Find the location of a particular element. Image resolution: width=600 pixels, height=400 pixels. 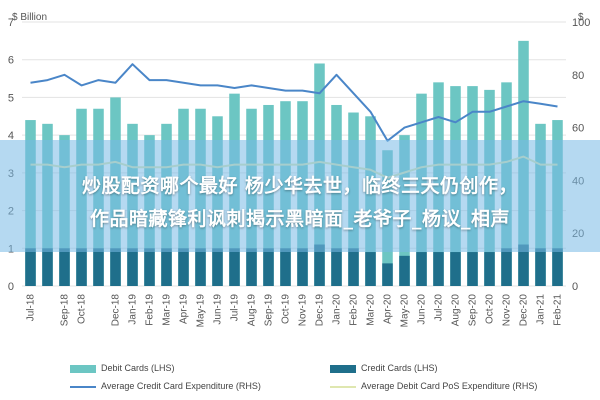

x-tick-label: Oct-19 is located at coordinates (286, 309).